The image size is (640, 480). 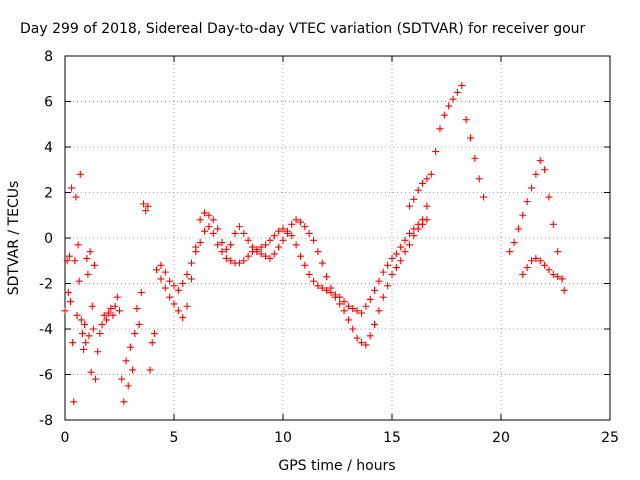 What do you see at coordinates (610, 438) in the screenshot?
I see `x-tick-label: 25` at bounding box center [610, 438].